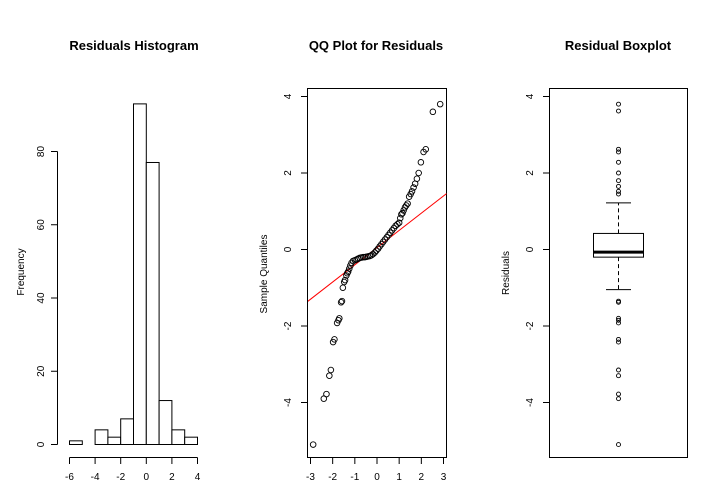 Image resolution: width=727 pixels, height=485 pixels. Describe the element at coordinates (288, 325) in the screenshot. I see `qq-y-tick-label: -2` at that location.